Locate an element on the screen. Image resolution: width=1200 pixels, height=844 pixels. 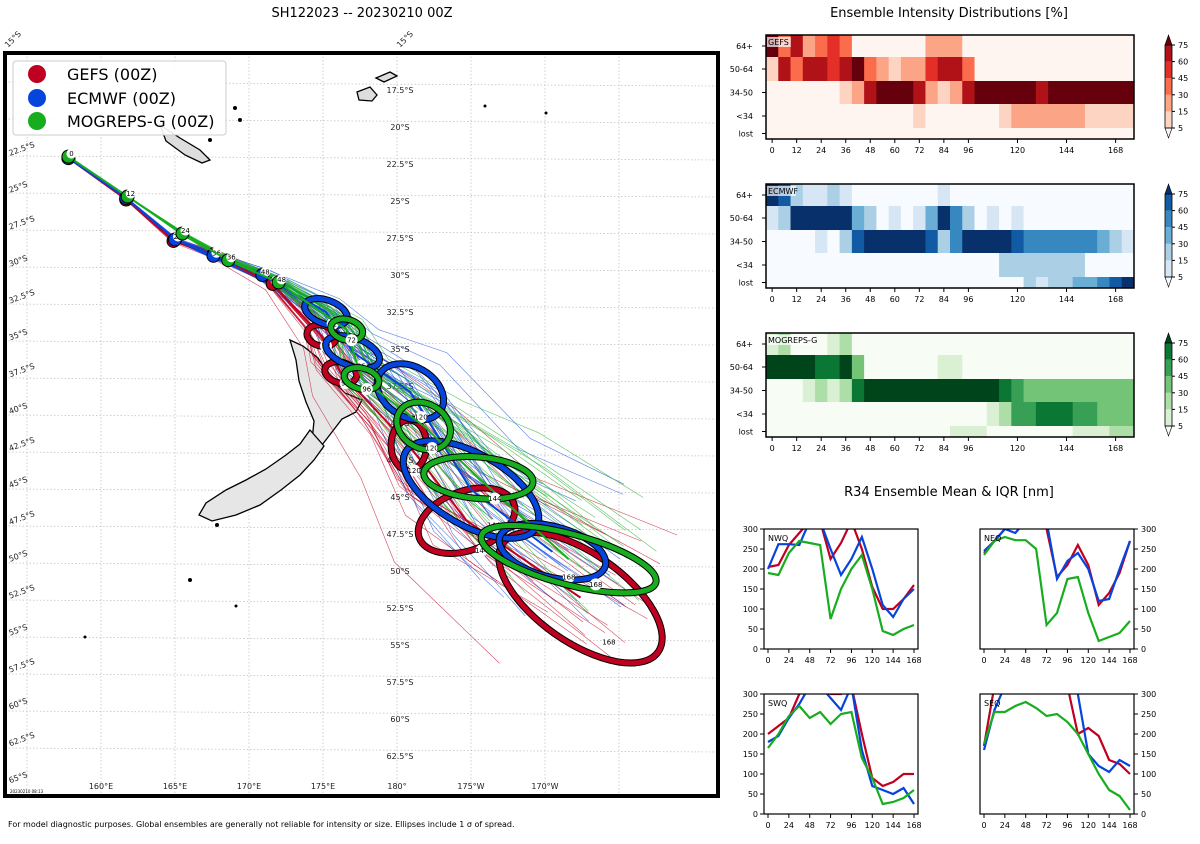
x-tick-label: 120 is located at coordinates (872, 660).